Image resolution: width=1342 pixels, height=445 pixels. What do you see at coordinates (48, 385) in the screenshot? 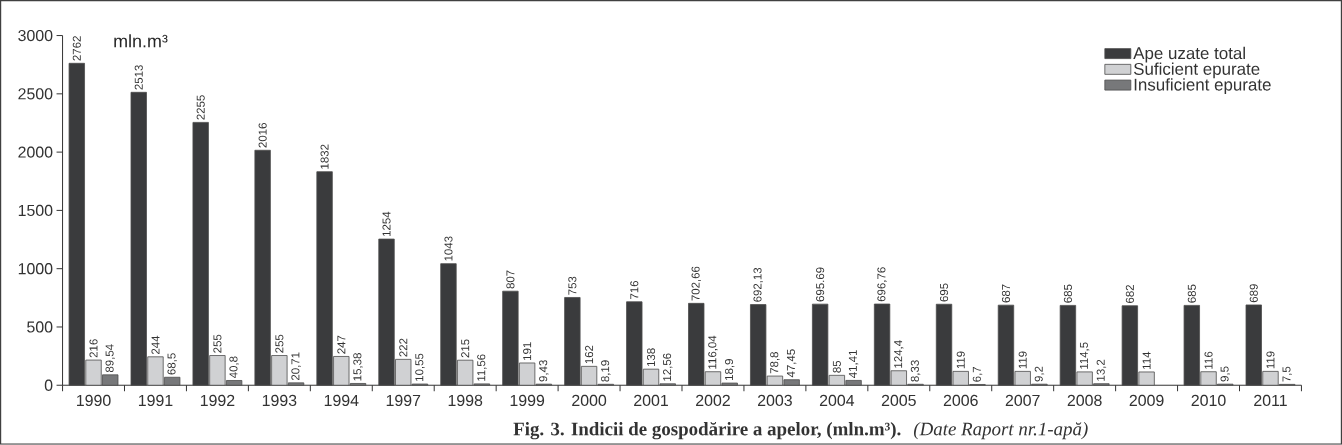
I see `y-tick-label: 0` at bounding box center [48, 385].